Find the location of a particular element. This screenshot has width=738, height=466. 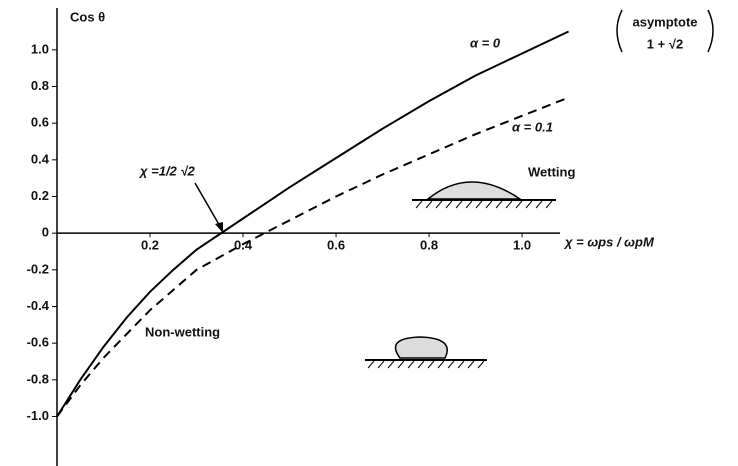

x-tick-label: 0.2 is located at coordinates (150, 245).